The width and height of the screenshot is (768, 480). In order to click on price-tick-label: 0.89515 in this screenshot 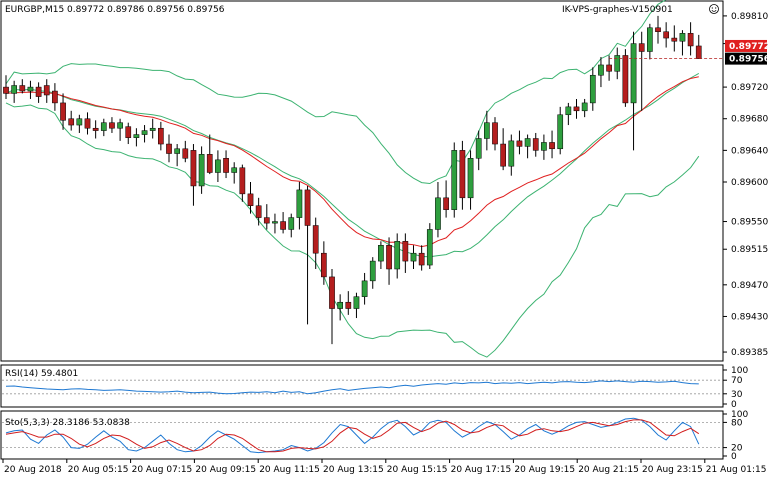, I will do `click(749, 250)`.